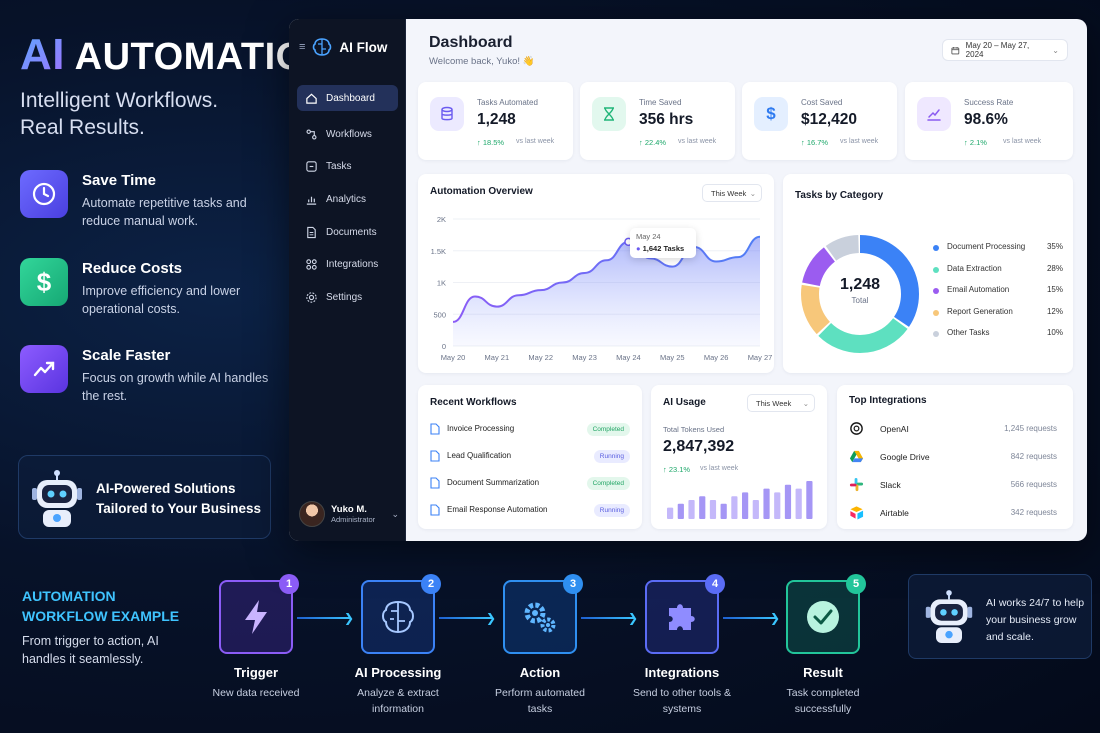 This screenshot has width=1100, height=733. Describe the element at coordinates (1030, 428) in the screenshot. I see `integration-requests: 1,245 requests` at that location.